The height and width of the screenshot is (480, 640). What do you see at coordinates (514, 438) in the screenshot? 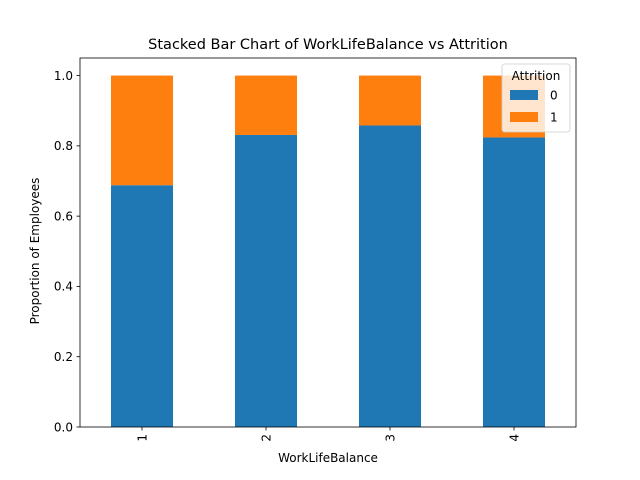
I see `x-tick-label: 4` at bounding box center [514, 438].